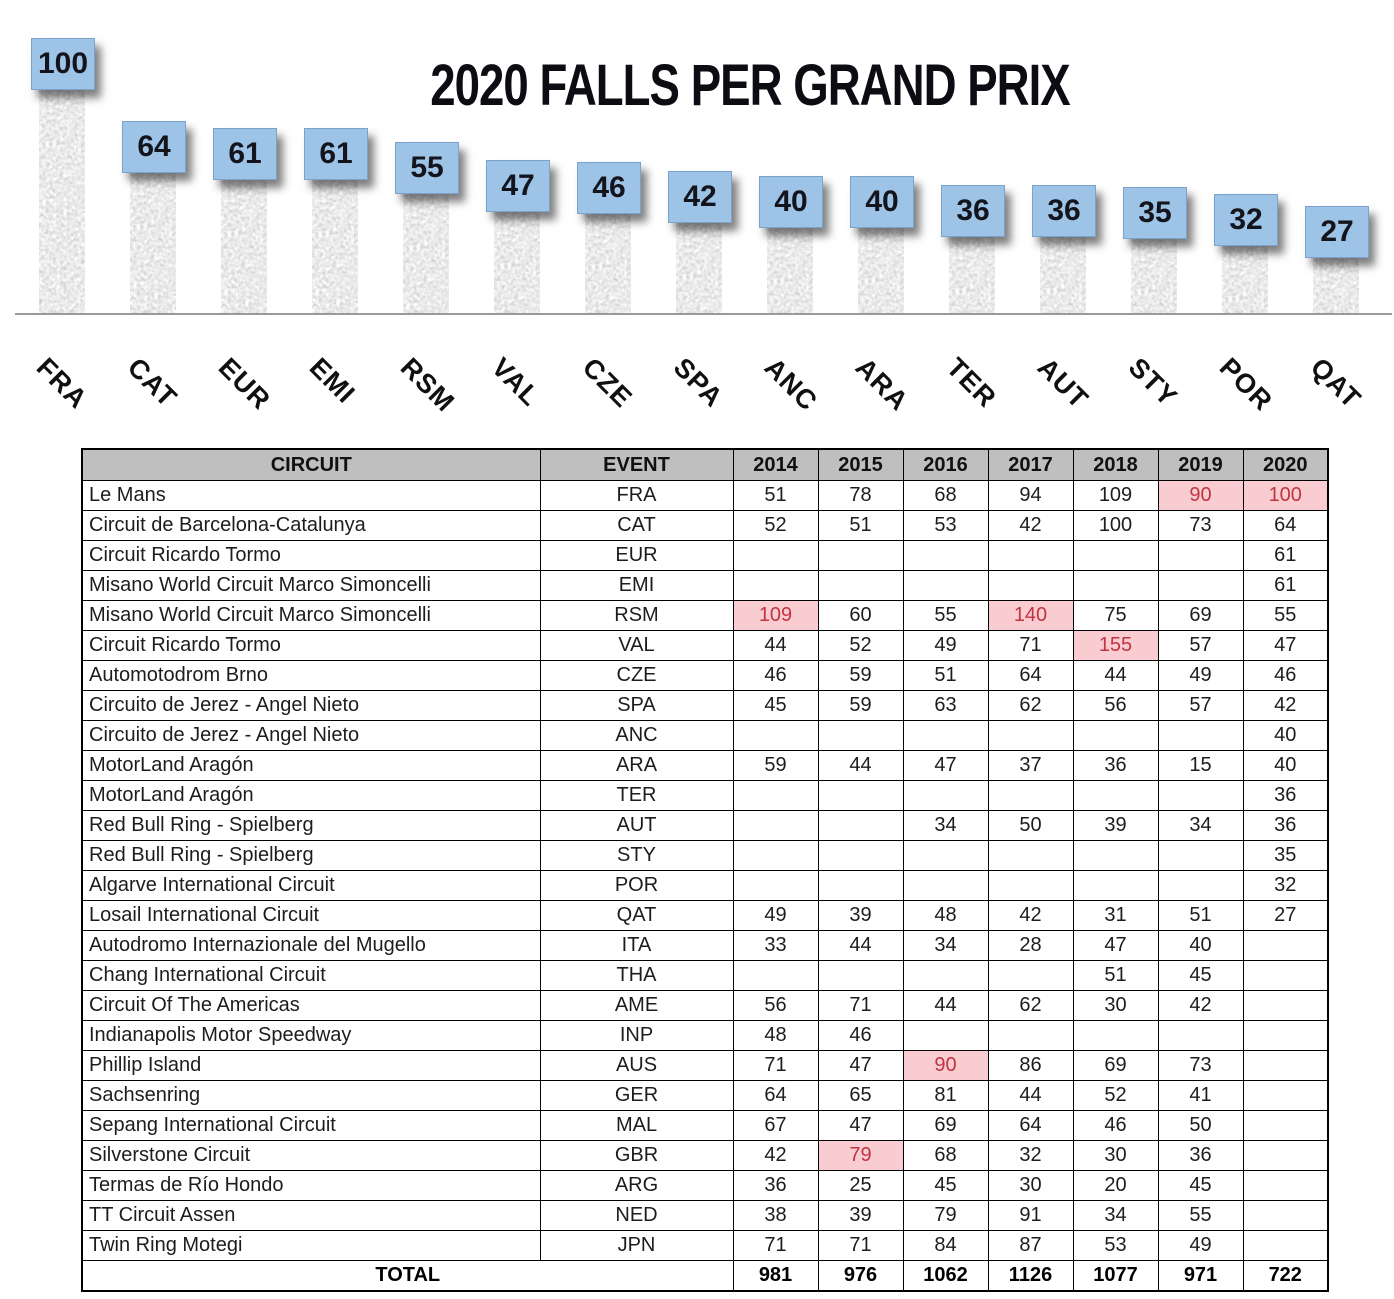 This screenshot has width=1394, height=1299. Describe the element at coordinates (945, 464) in the screenshot. I see `column-header-2016: 2016` at that location.